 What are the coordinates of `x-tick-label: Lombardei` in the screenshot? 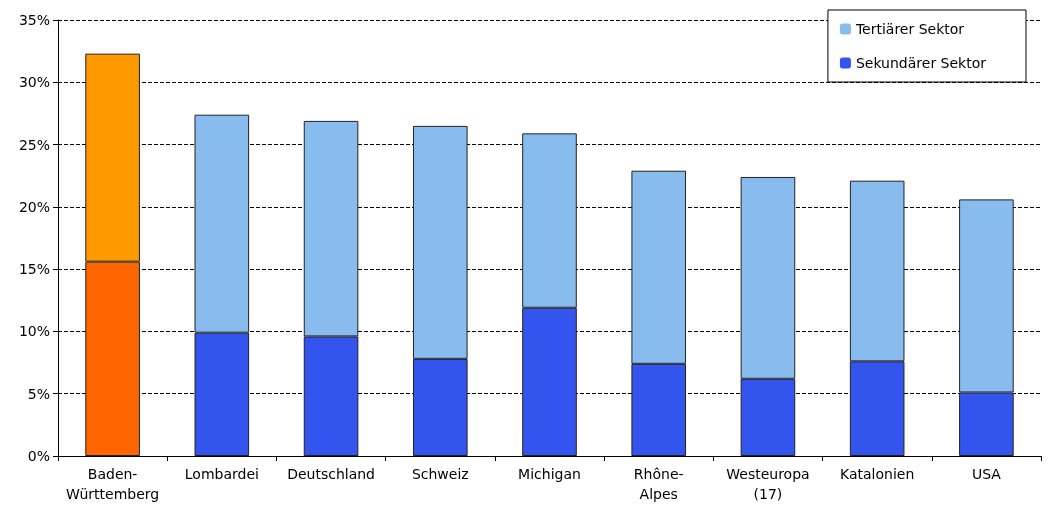 It's located at (221, 474).